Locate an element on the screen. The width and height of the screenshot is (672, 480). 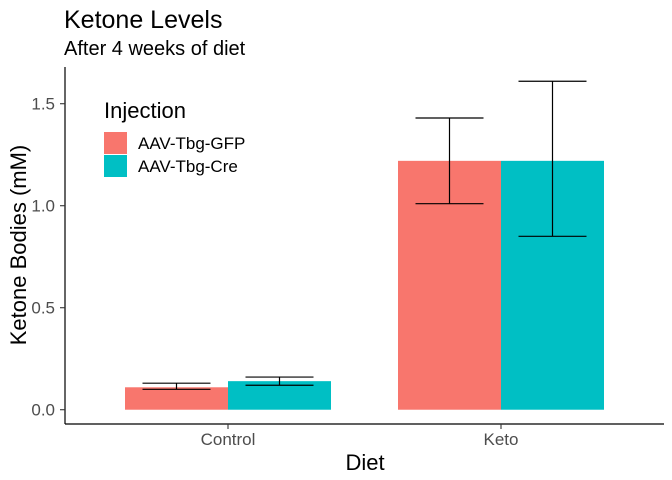
y-axis-ticks: 0.0 0.5 1.0 1.5 is located at coordinates (48, 257).